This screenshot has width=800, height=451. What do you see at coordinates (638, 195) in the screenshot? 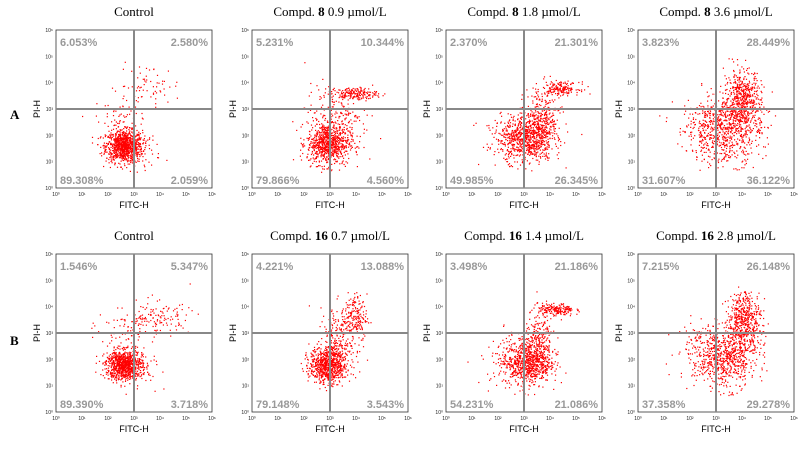
I see `x-tick-label: 10⁰` at bounding box center [638, 195].